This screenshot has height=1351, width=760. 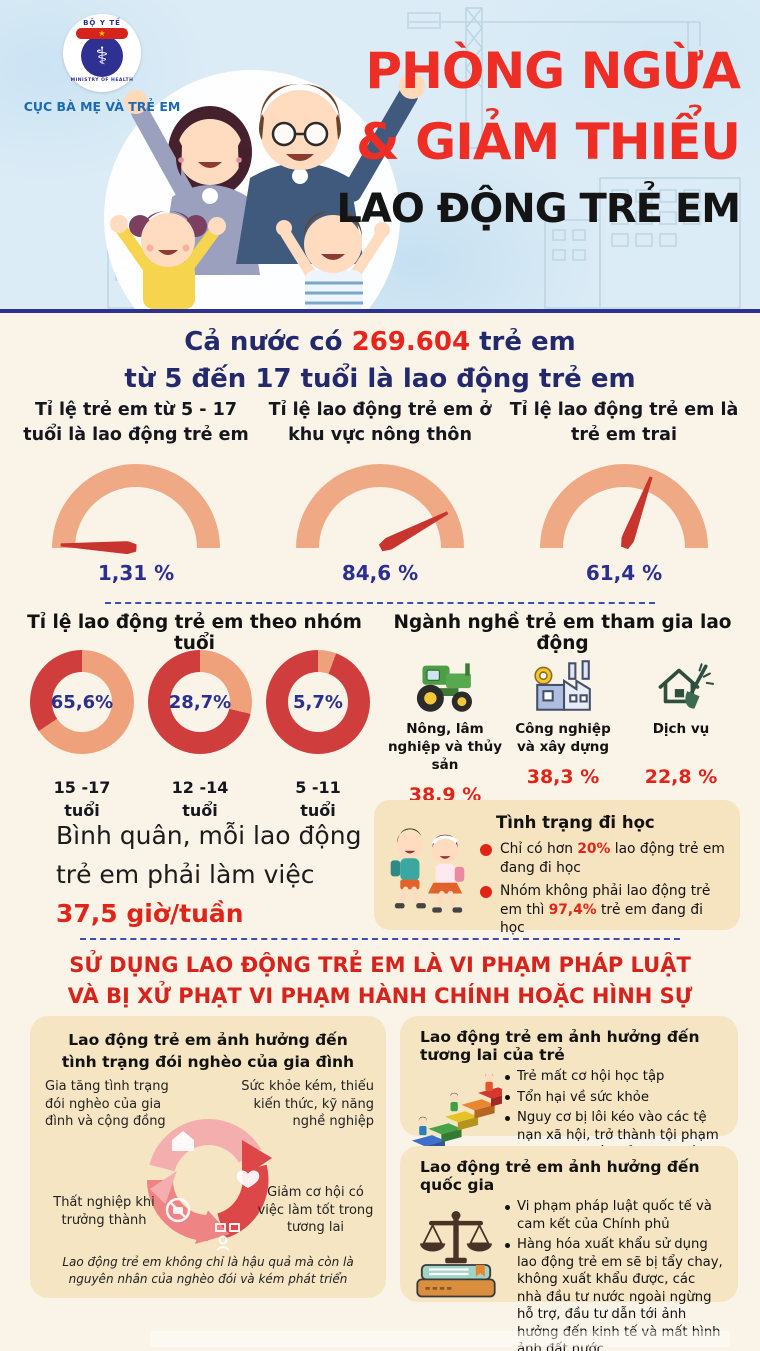 I want to click on headline-pre: Cả nước có, so click(x=268, y=342).